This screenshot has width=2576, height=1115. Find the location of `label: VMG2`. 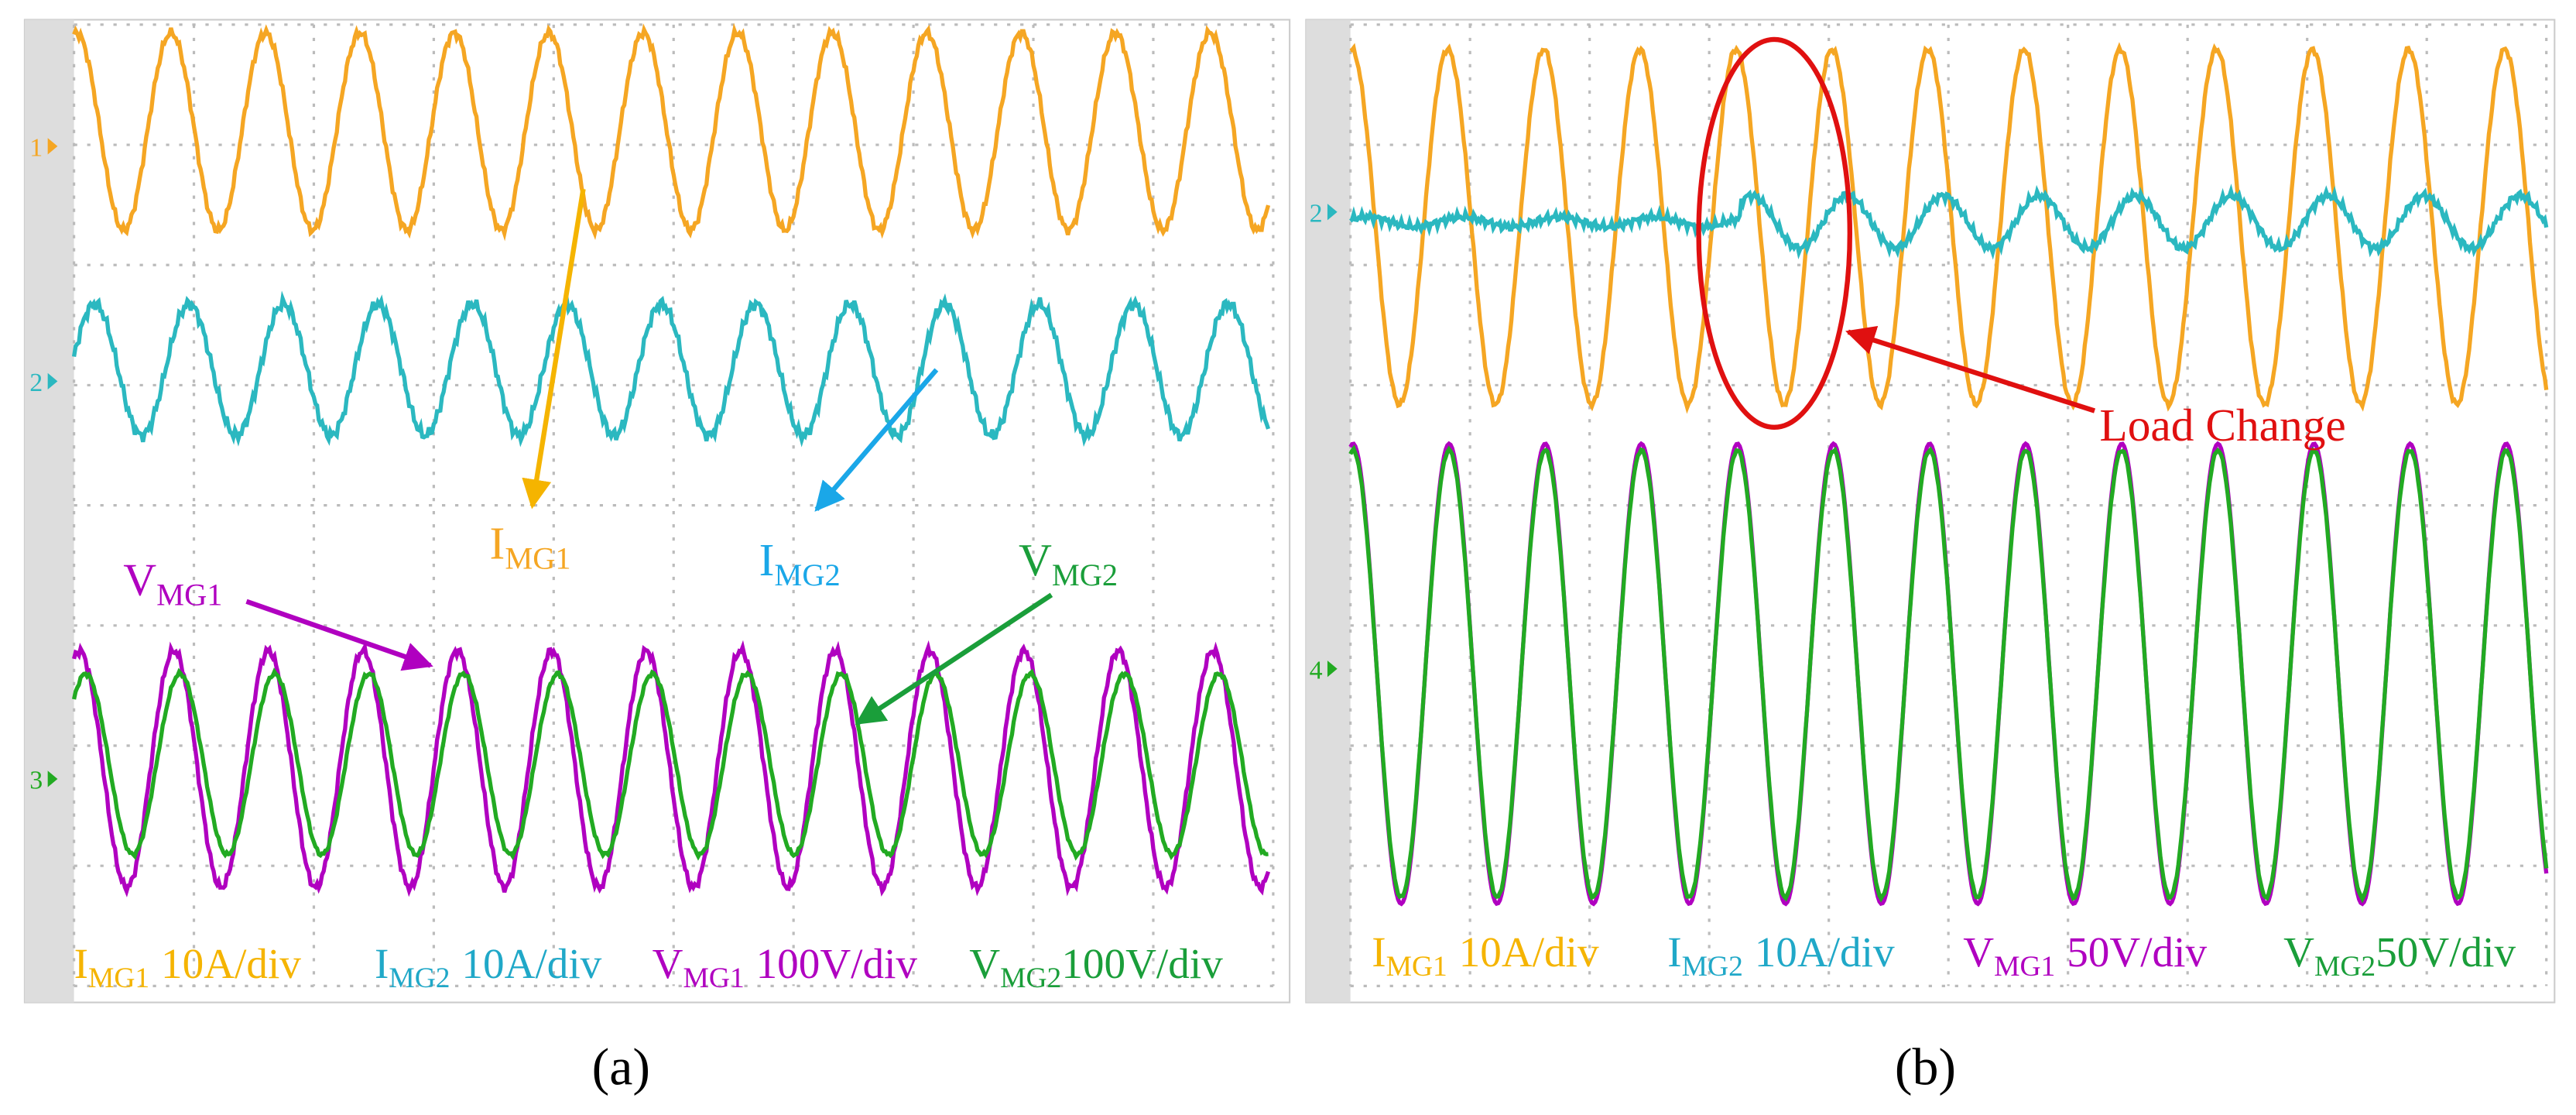

label: VMG2 is located at coordinates (1068, 563).